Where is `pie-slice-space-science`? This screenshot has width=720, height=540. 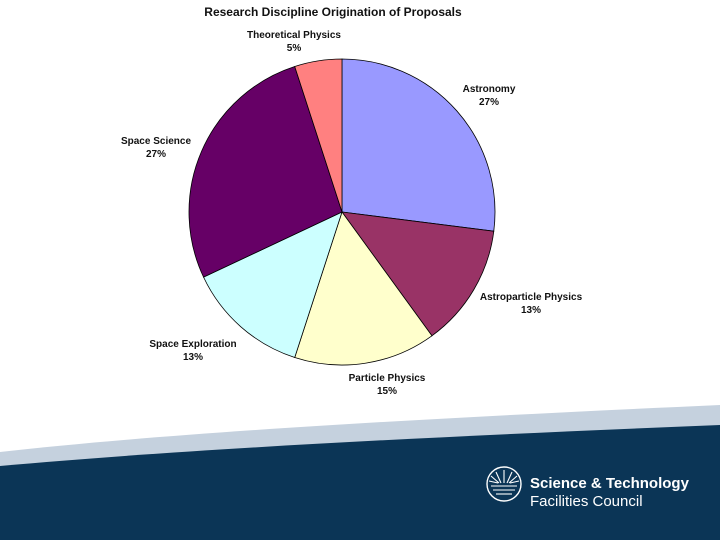
pie-slice-space-science is located at coordinates (265, 171).